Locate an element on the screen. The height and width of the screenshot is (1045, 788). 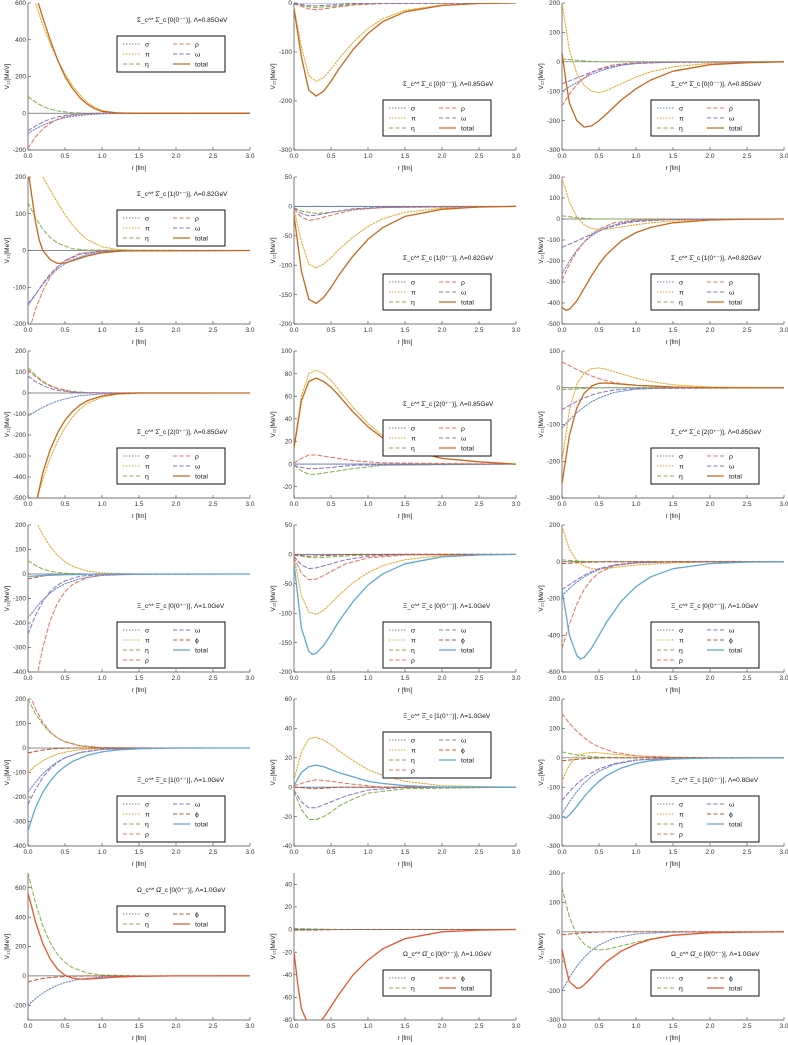
y-tick-label: 40 is located at coordinates (289, 729).